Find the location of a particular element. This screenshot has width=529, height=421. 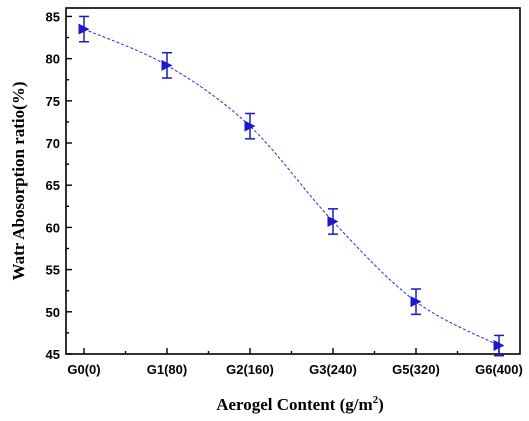

x-axis-title: Aerogel Content (g/m2) is located at coordinates (300, 404).